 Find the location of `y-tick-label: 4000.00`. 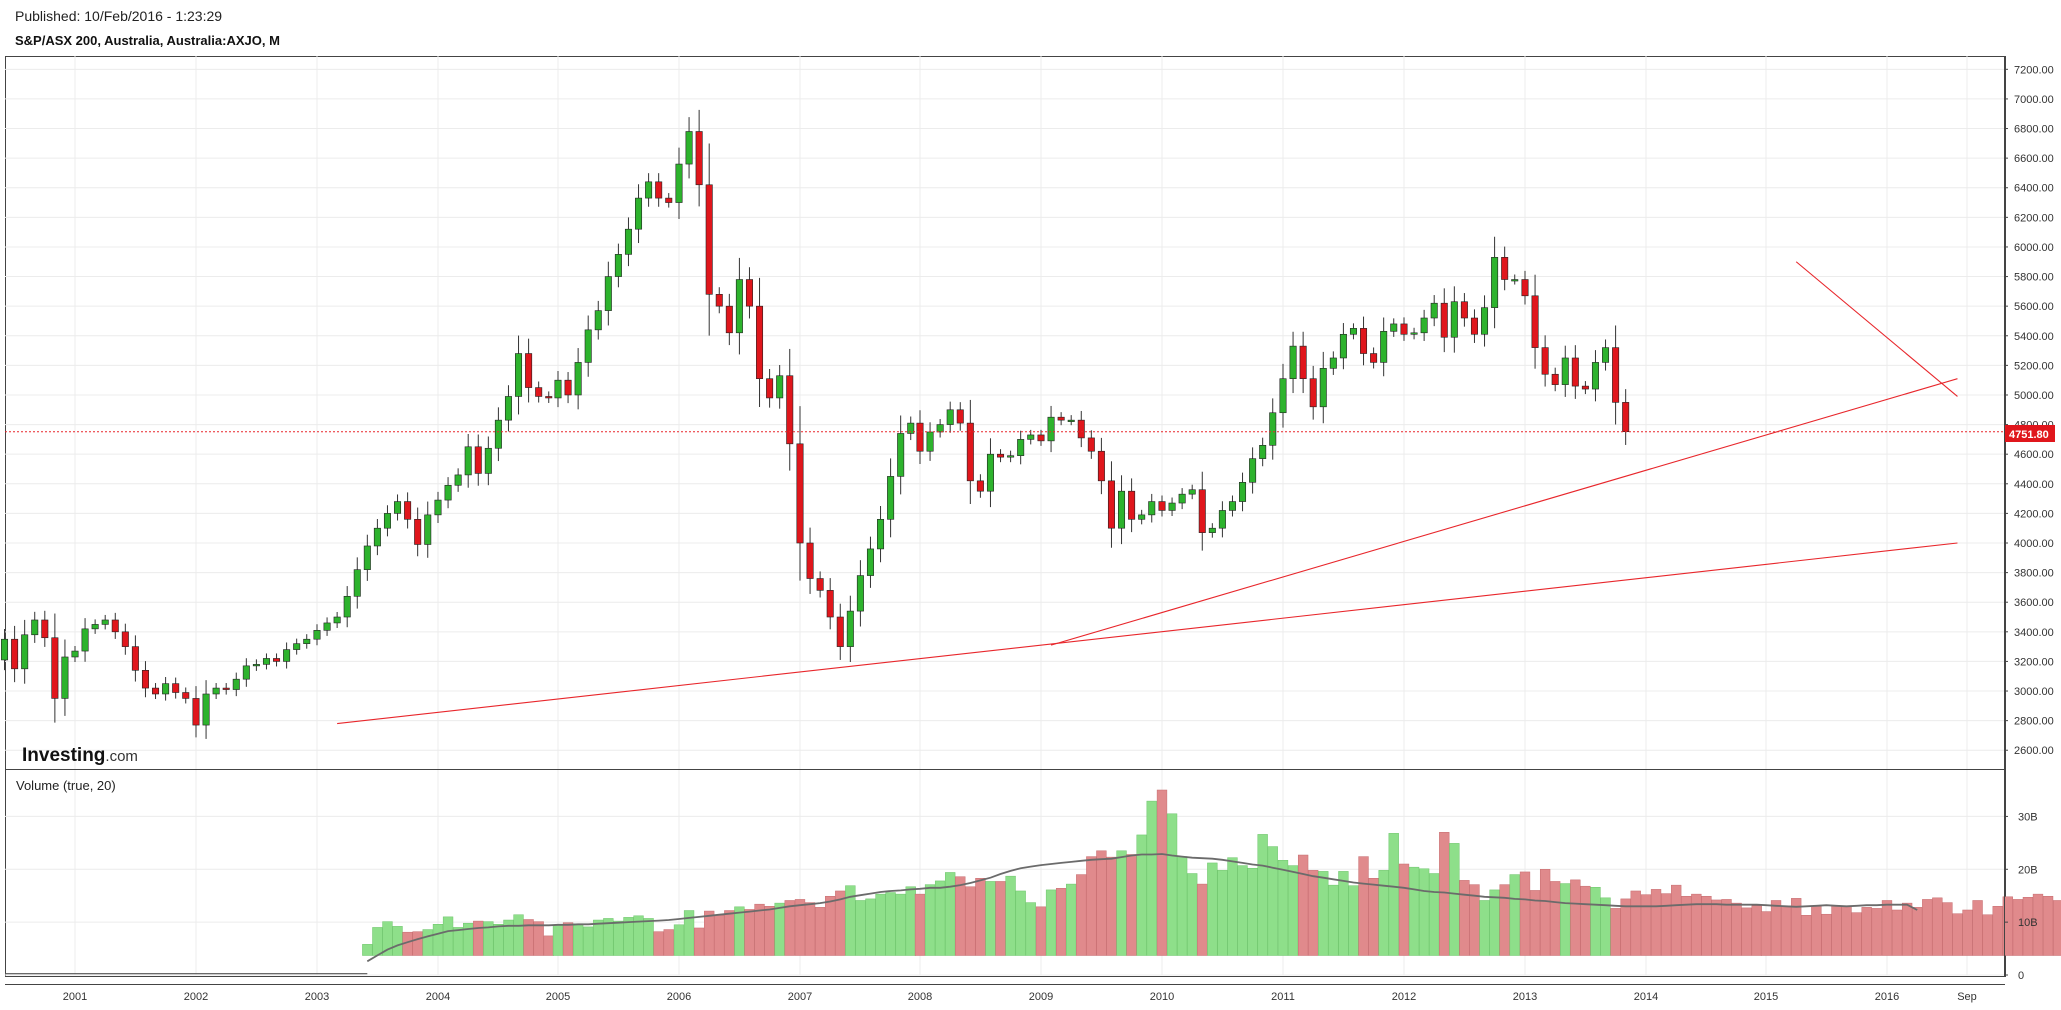

y-tick-label: 4000.00 is located at coordinates (2034, 544).